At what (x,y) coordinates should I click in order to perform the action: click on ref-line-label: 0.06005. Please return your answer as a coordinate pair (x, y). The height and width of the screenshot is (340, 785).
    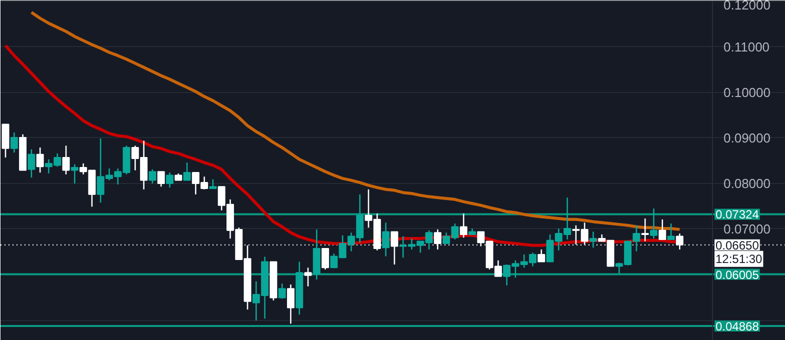
    Looking at the image, I should click on (738, 275).